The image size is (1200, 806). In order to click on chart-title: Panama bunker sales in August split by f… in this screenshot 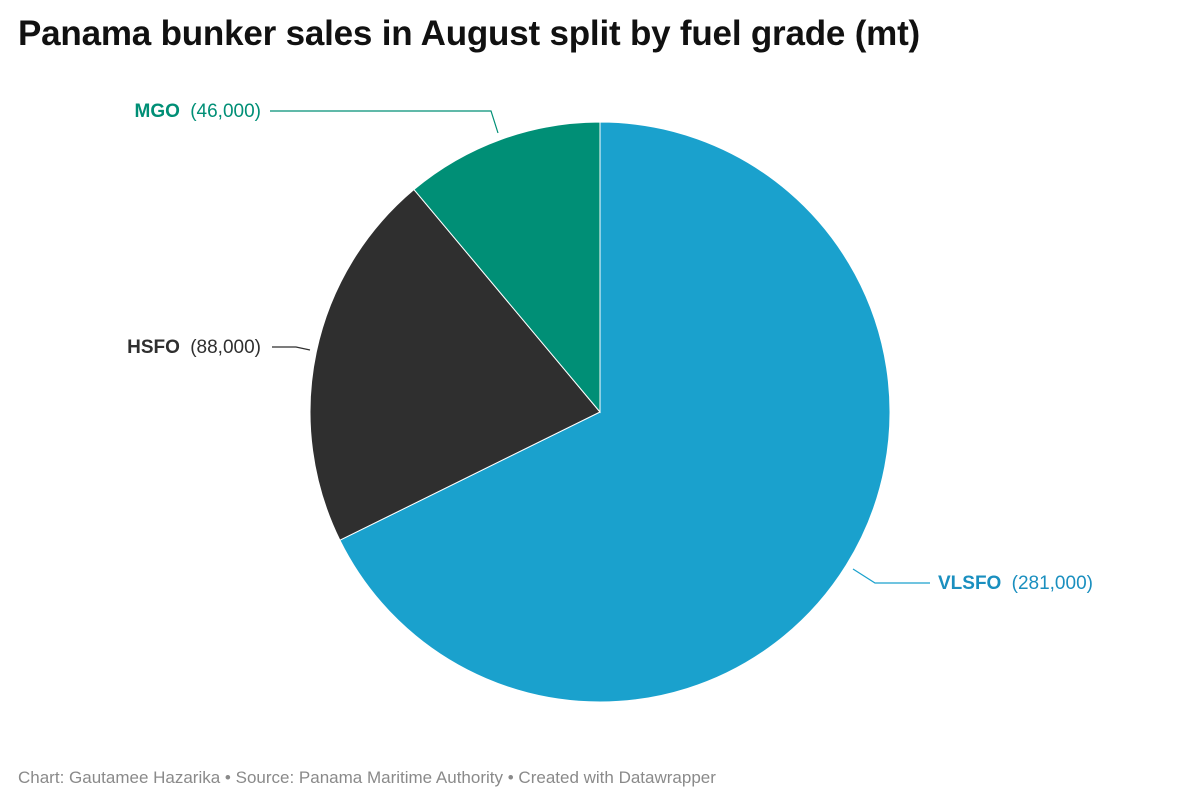, I will do `click(469, 33)`.